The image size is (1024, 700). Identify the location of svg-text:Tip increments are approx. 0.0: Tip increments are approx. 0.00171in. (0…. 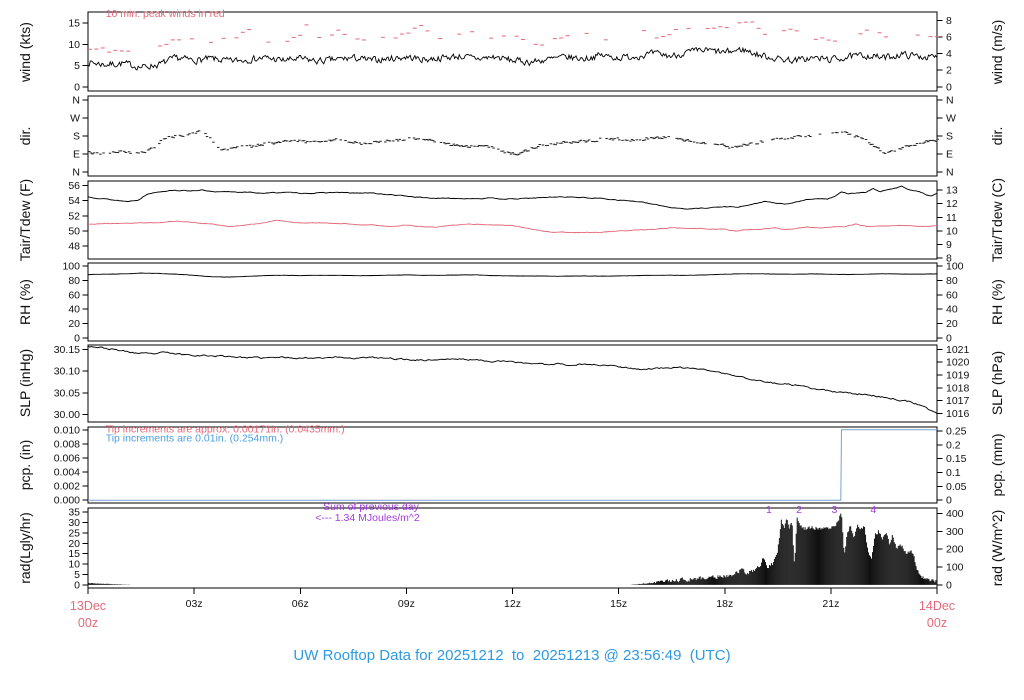
(225, 429).